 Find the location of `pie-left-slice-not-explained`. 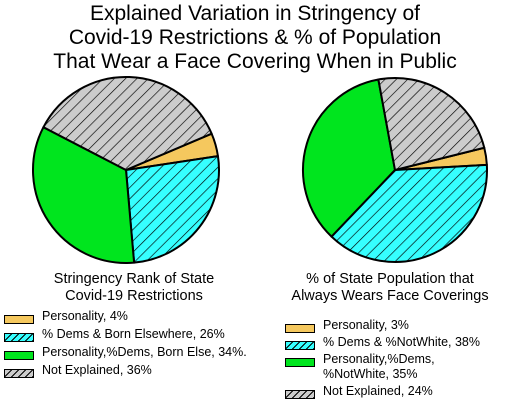

pie-left-slice-not-explained is located at coordinates (127, 123).